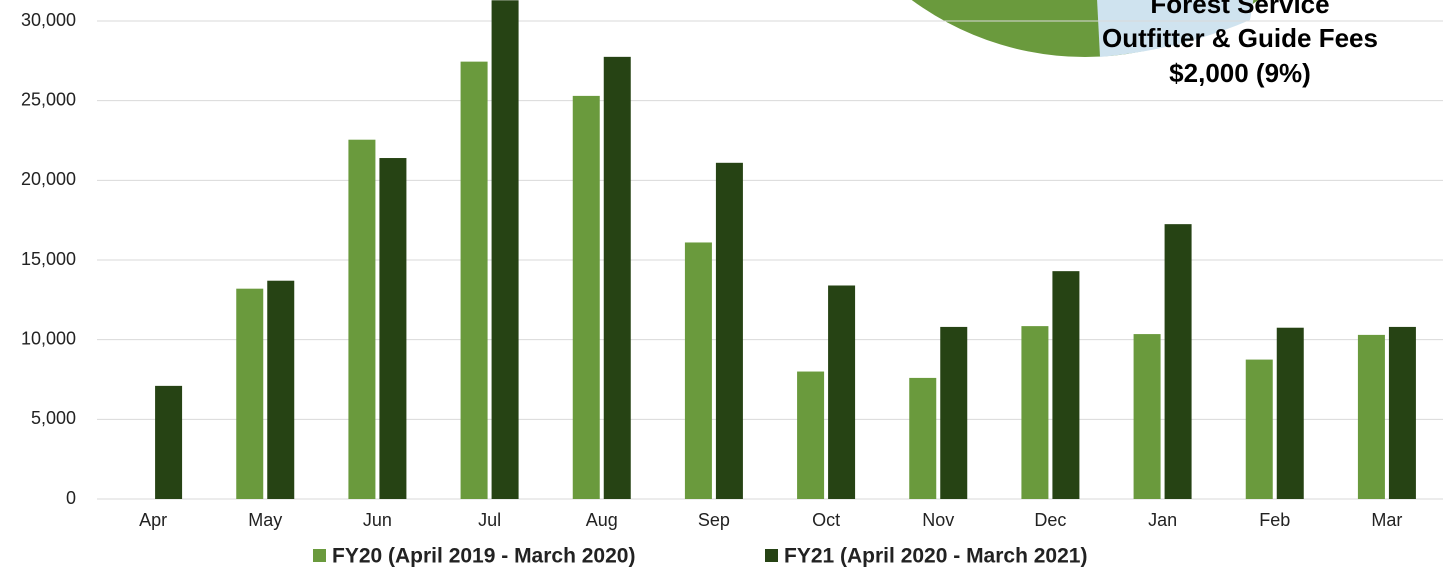 The height and width of the screenshot is (569, 1450). What do you see at coordinates (377, 520) in the screenshot?
I see `x-tick-label: Jun` at bounding box center [377, 520].